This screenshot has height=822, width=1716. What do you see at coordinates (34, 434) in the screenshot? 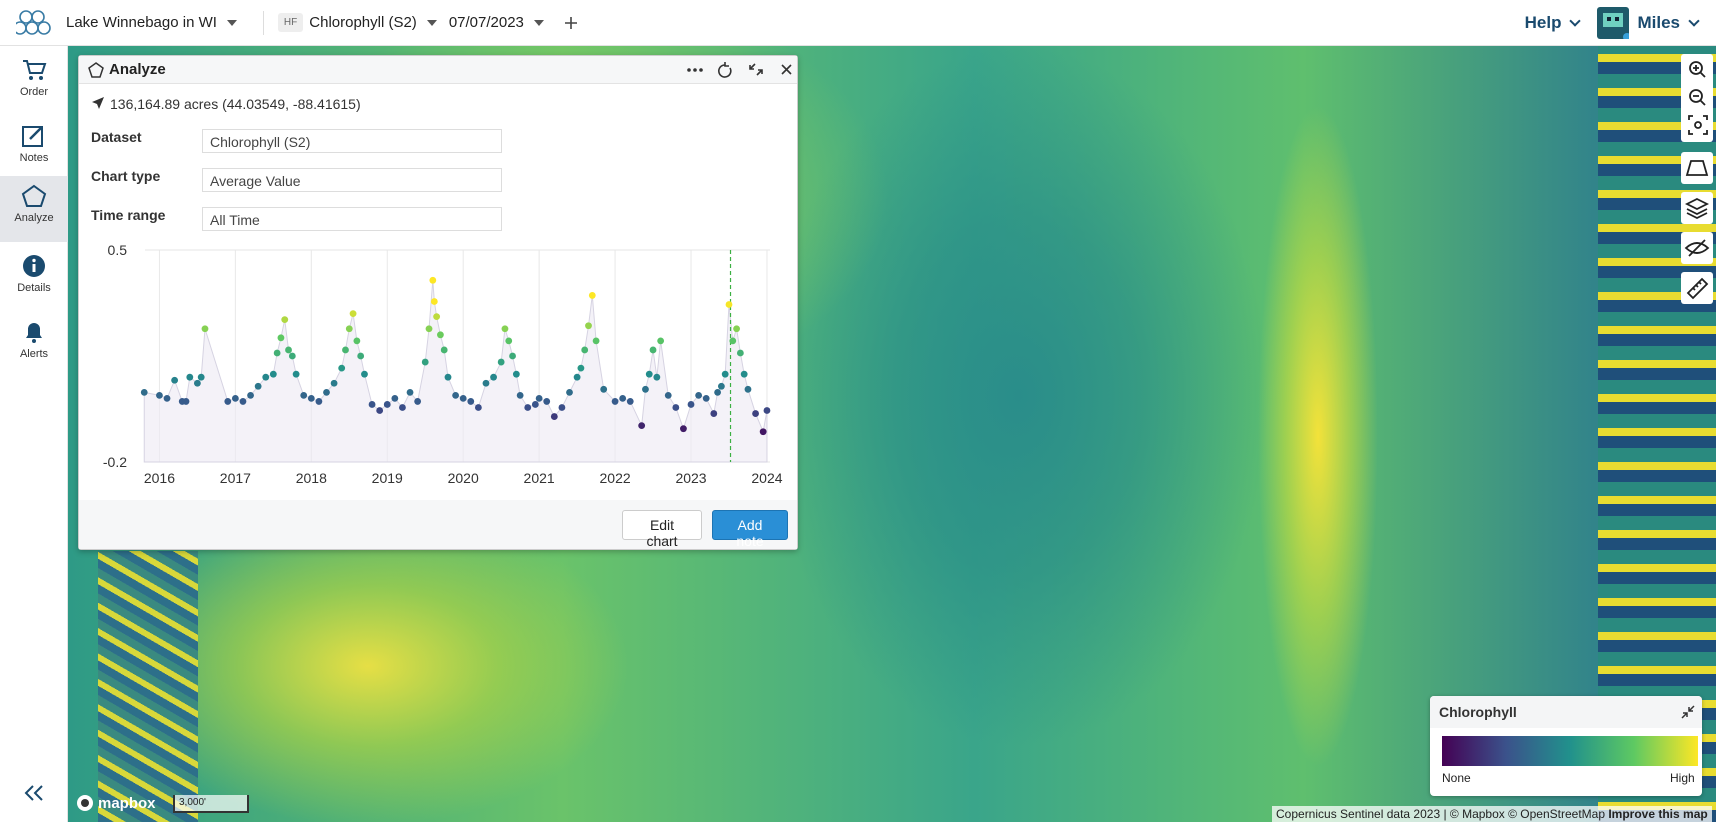
I see `sidebar: Order Notes Analyze Details Alerts` at bounding box center [34, 434].